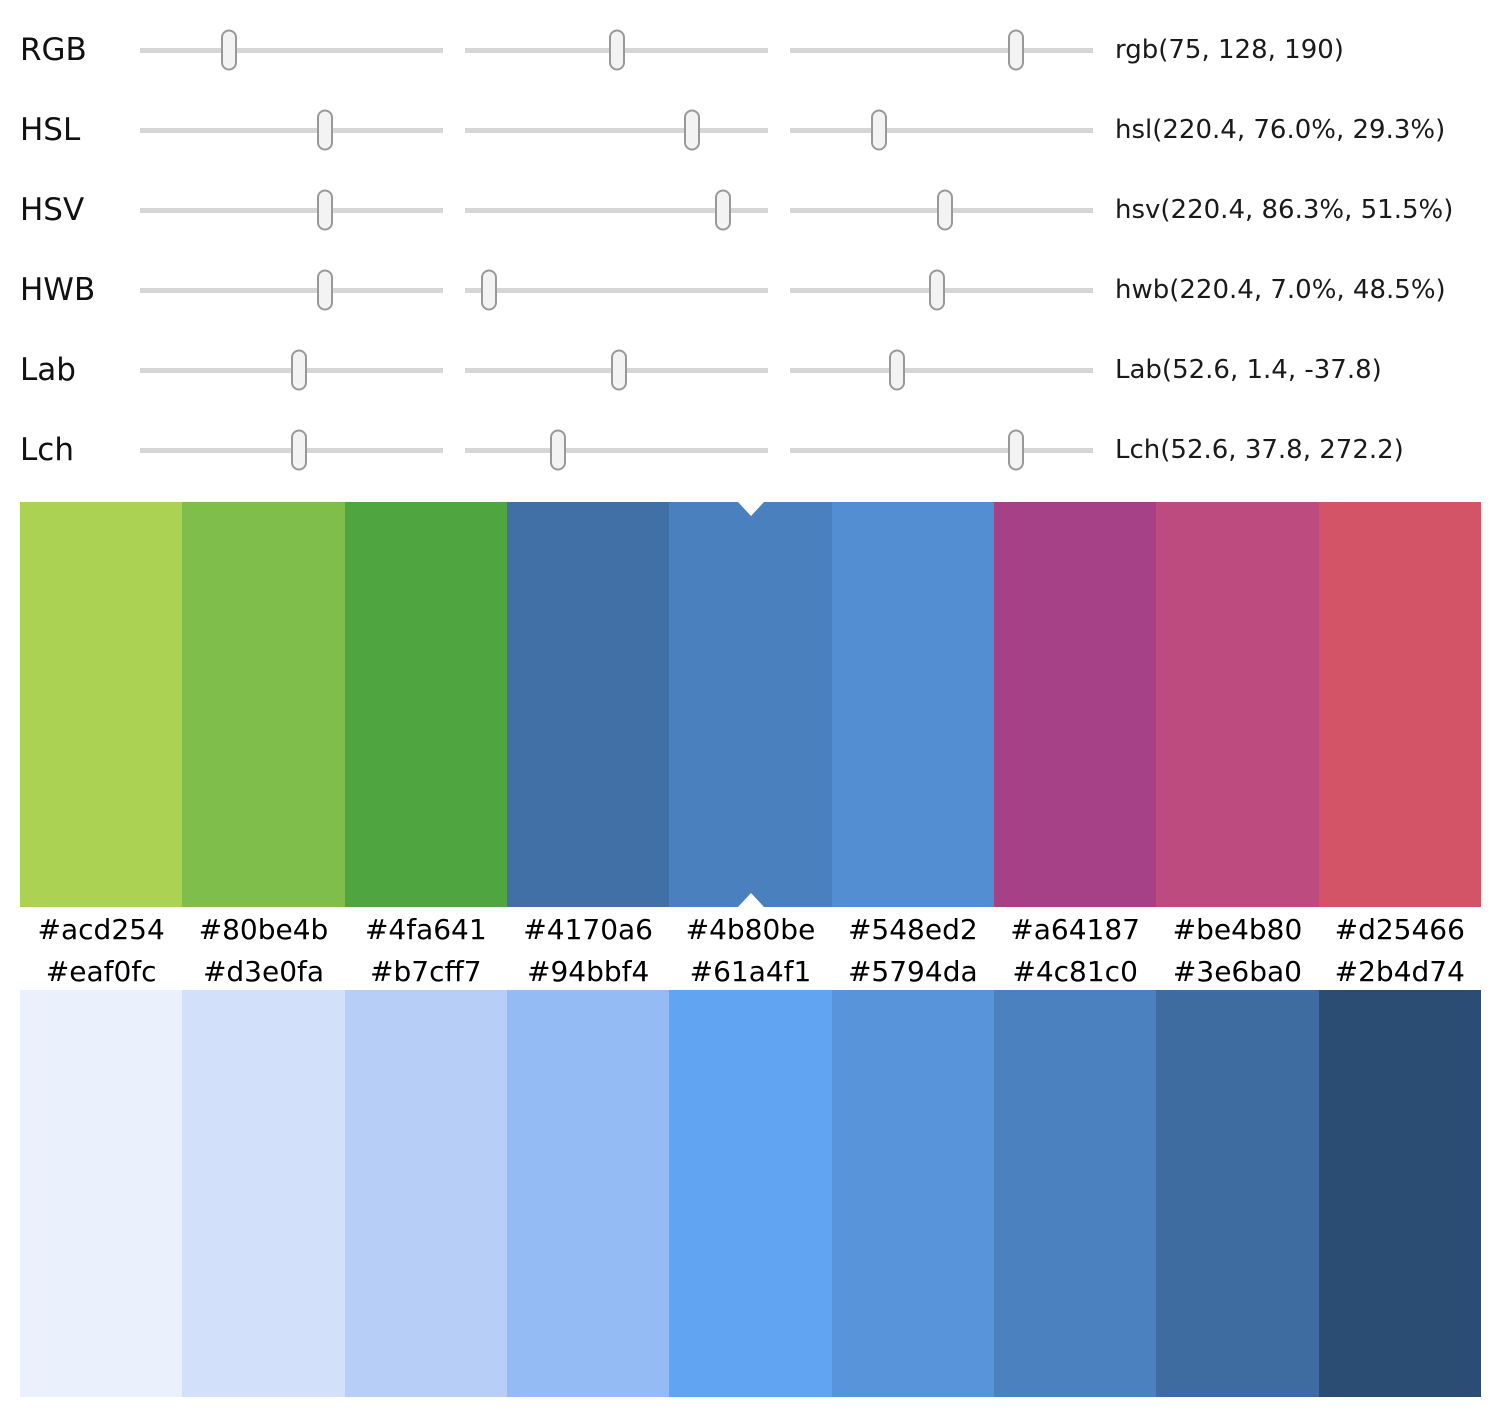 This screenshot has width=1501, height=1415. Describe the element at coordinates (588, 971) in the screenshot. I see `hex-label: #94bbf4` at that location.